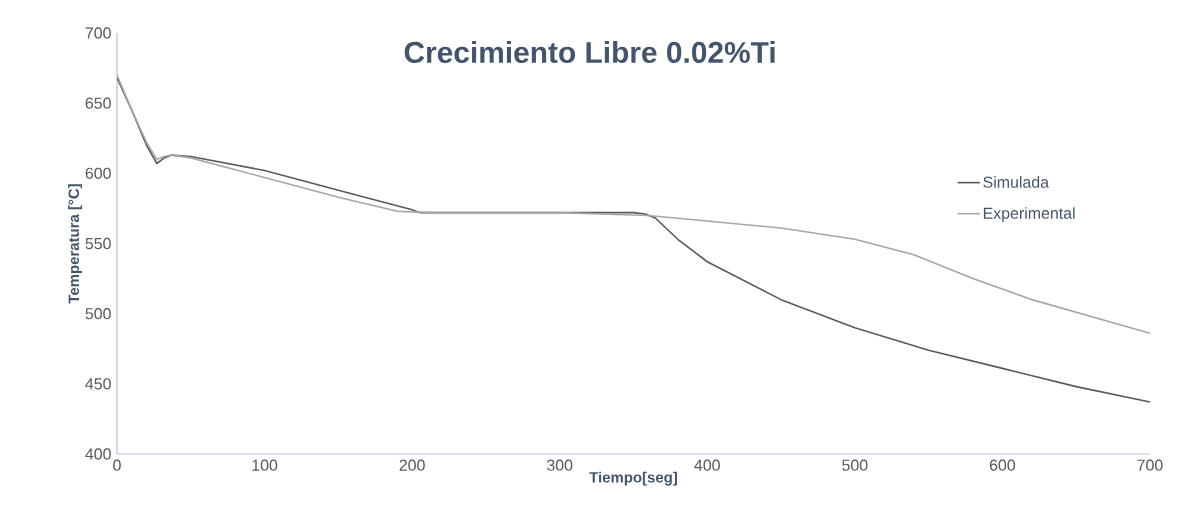 This screenshot has width=1179, height=527. Describe the element at coordinates (1029, 215) in the screenshot. I see `legend-label: Experimental` at that location.